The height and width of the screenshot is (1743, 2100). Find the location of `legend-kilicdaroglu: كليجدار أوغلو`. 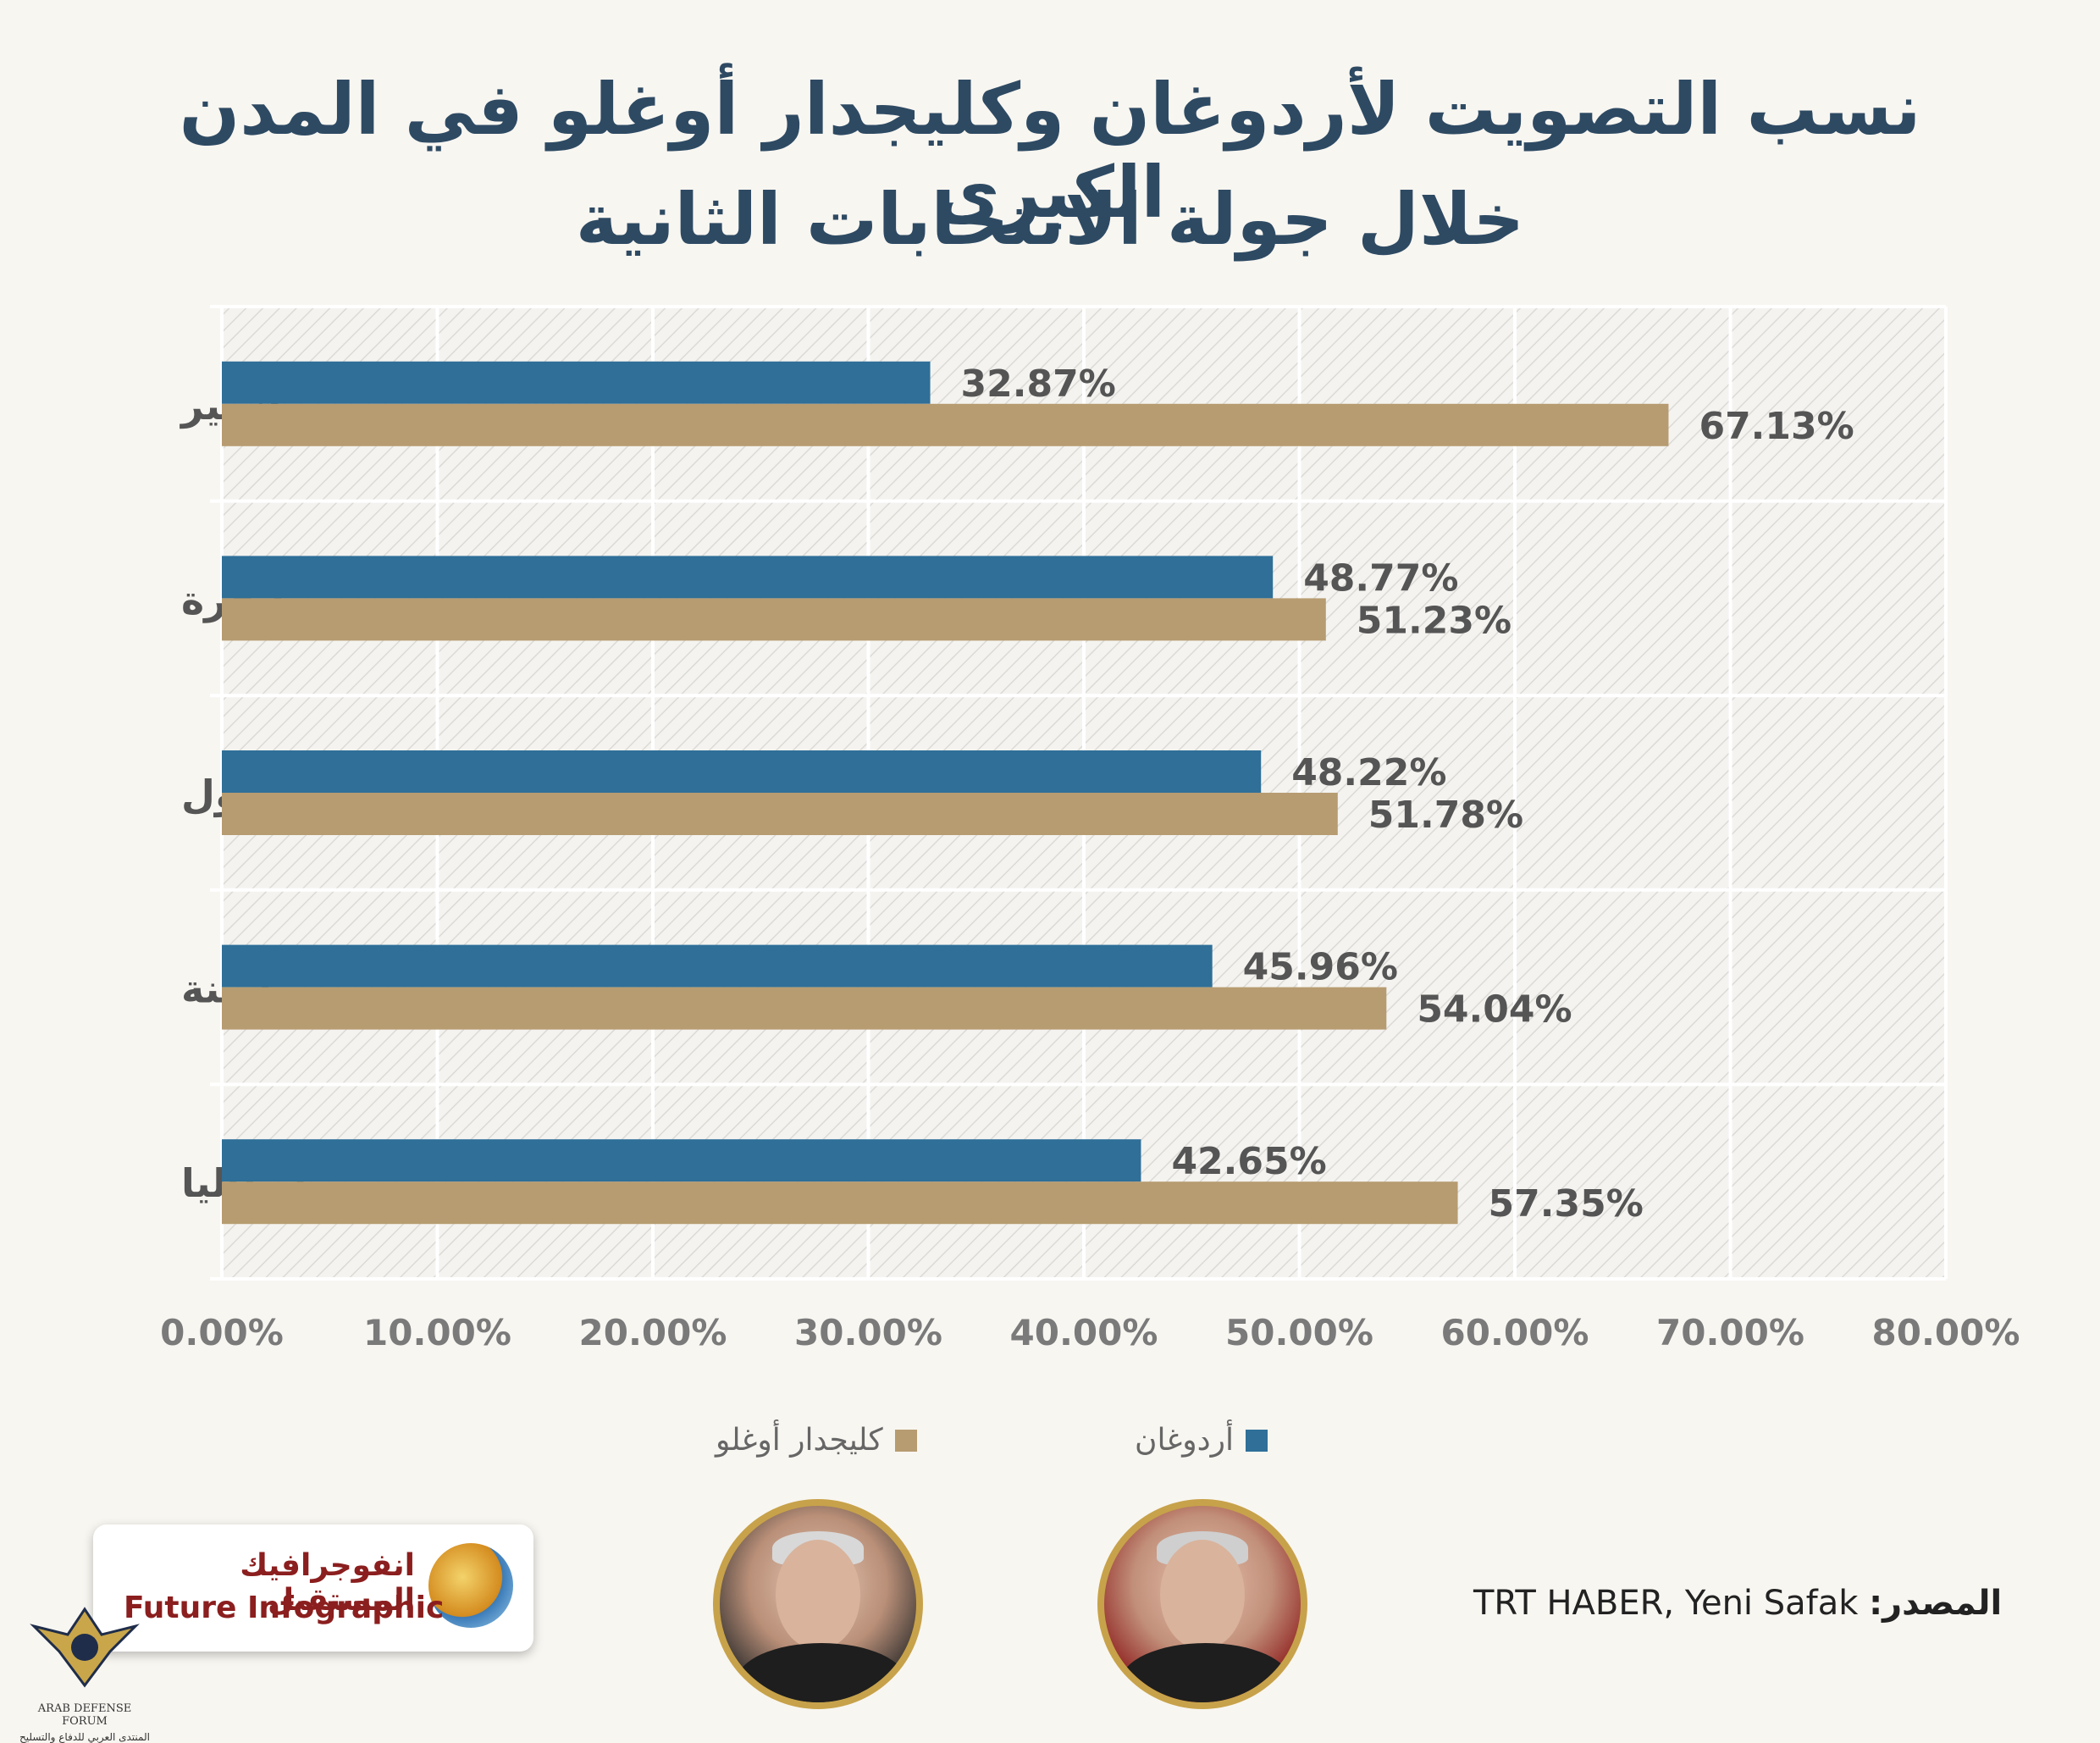

legend-kilicdaroglu: كليجدار أوغلو is located at coordinates (816, 1441).